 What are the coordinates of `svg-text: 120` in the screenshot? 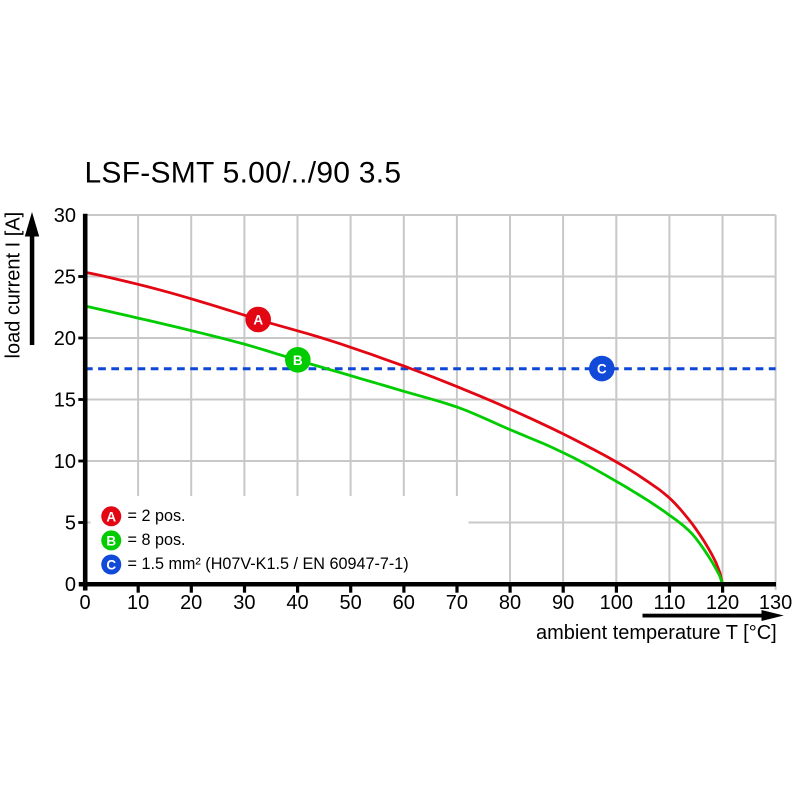 It's located at (722, 603).